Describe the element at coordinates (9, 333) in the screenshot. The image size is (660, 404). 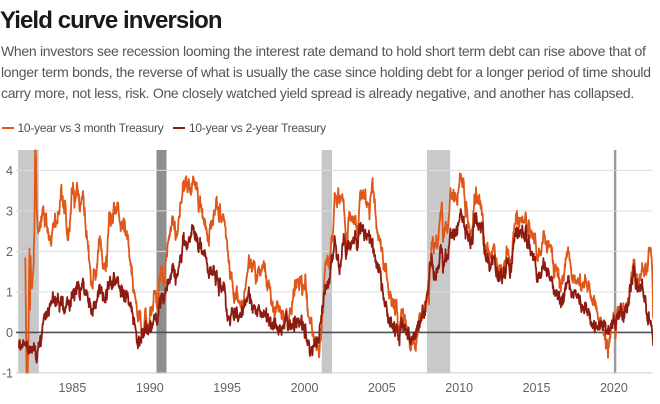
I see `svg-text: 0` at that location.